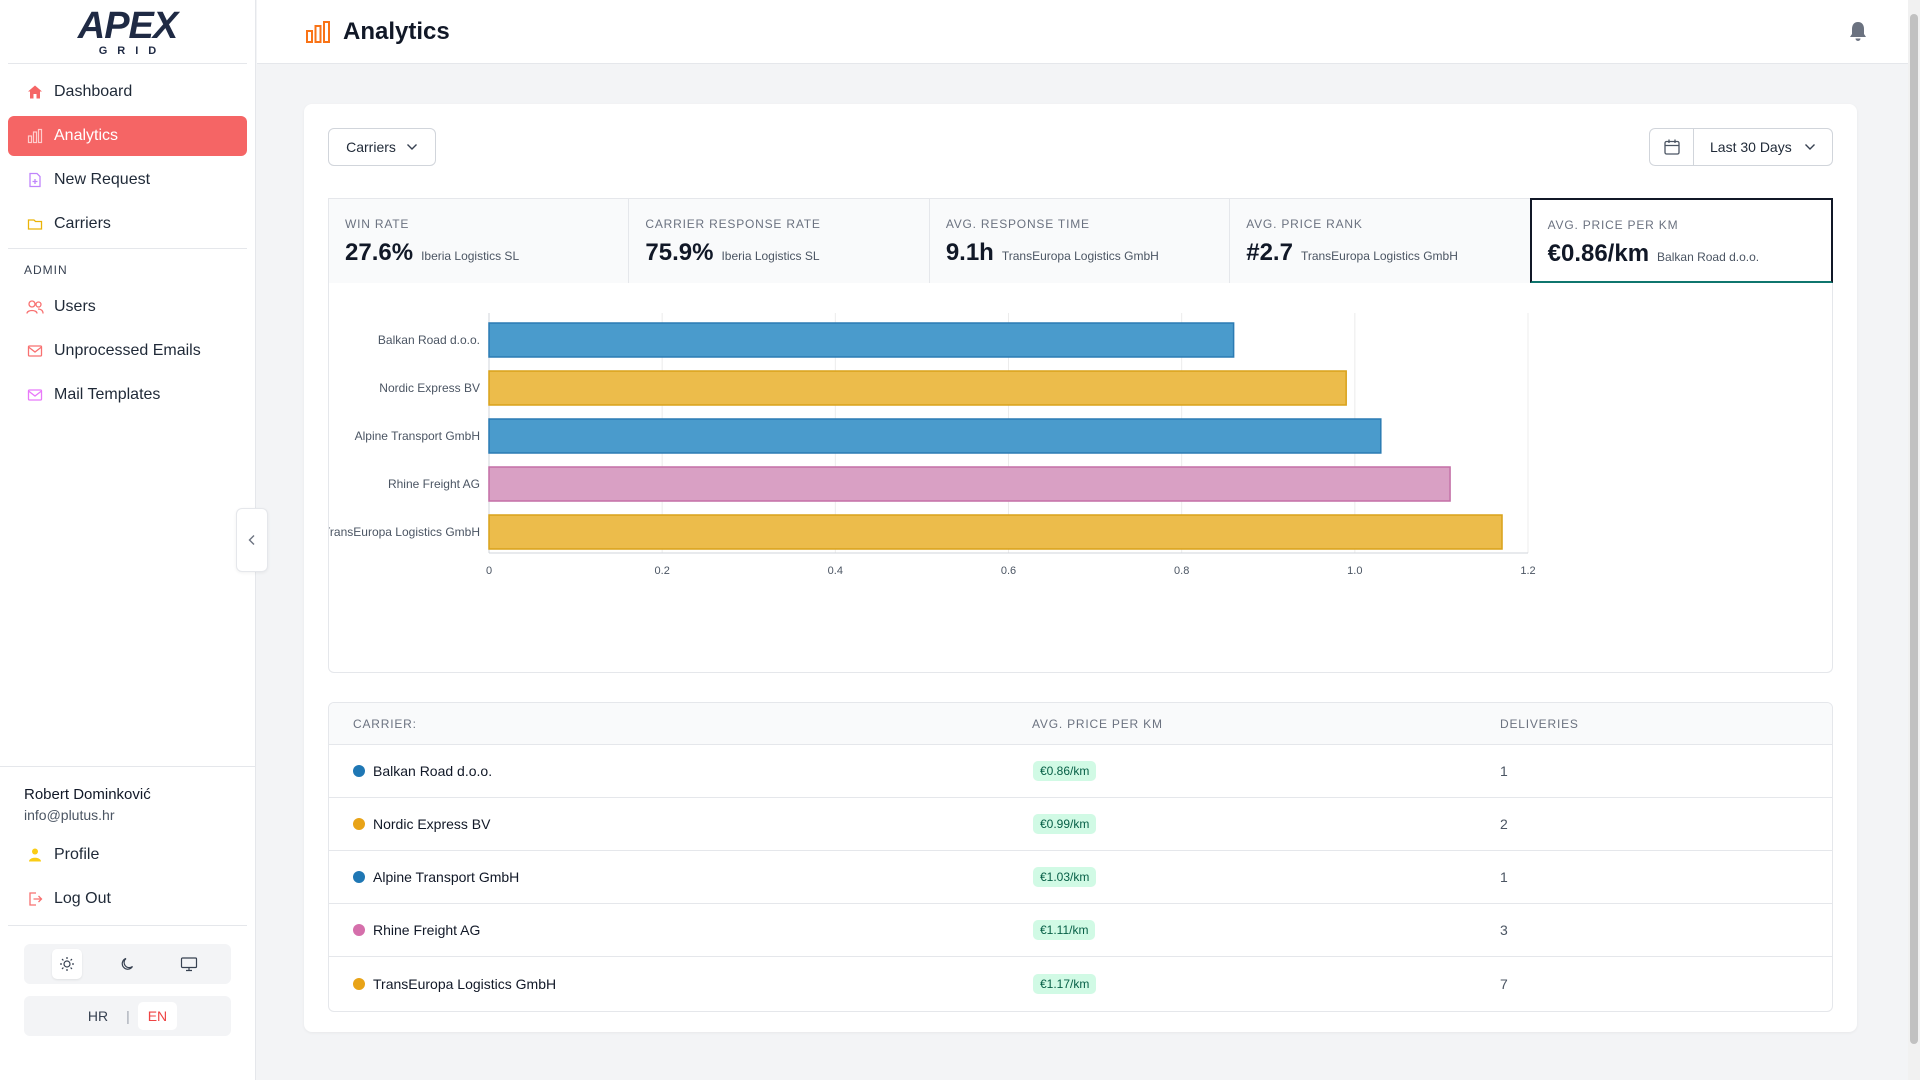 The image size is (1920, 1080). What do you see at coordinates (35, 395) in the screenshot?
I see `mail-template-icon` at bounding box center [35, 395].